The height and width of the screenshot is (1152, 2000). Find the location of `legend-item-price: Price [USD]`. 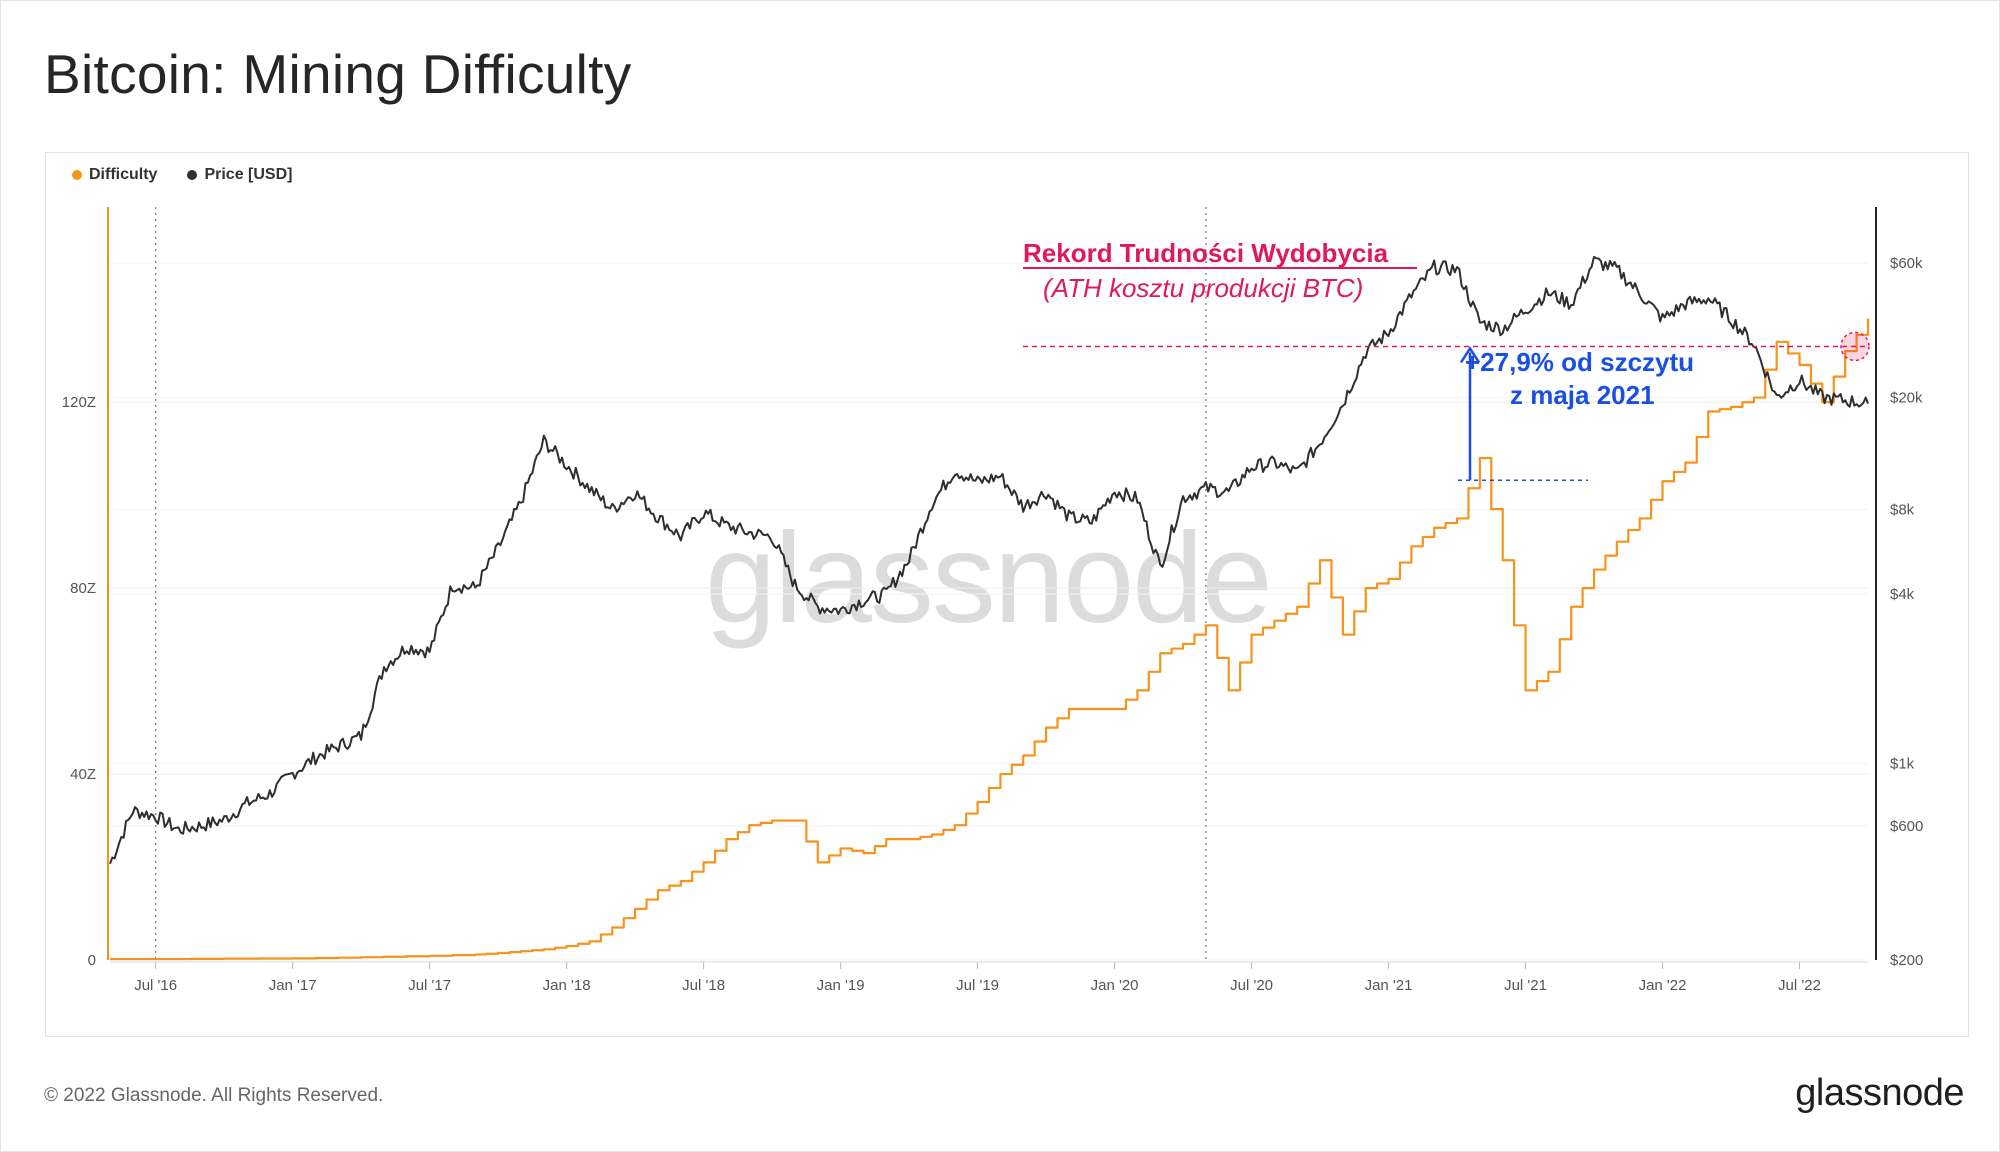

legend-item-price: Price [USD] is located at coordinates (239, 175).